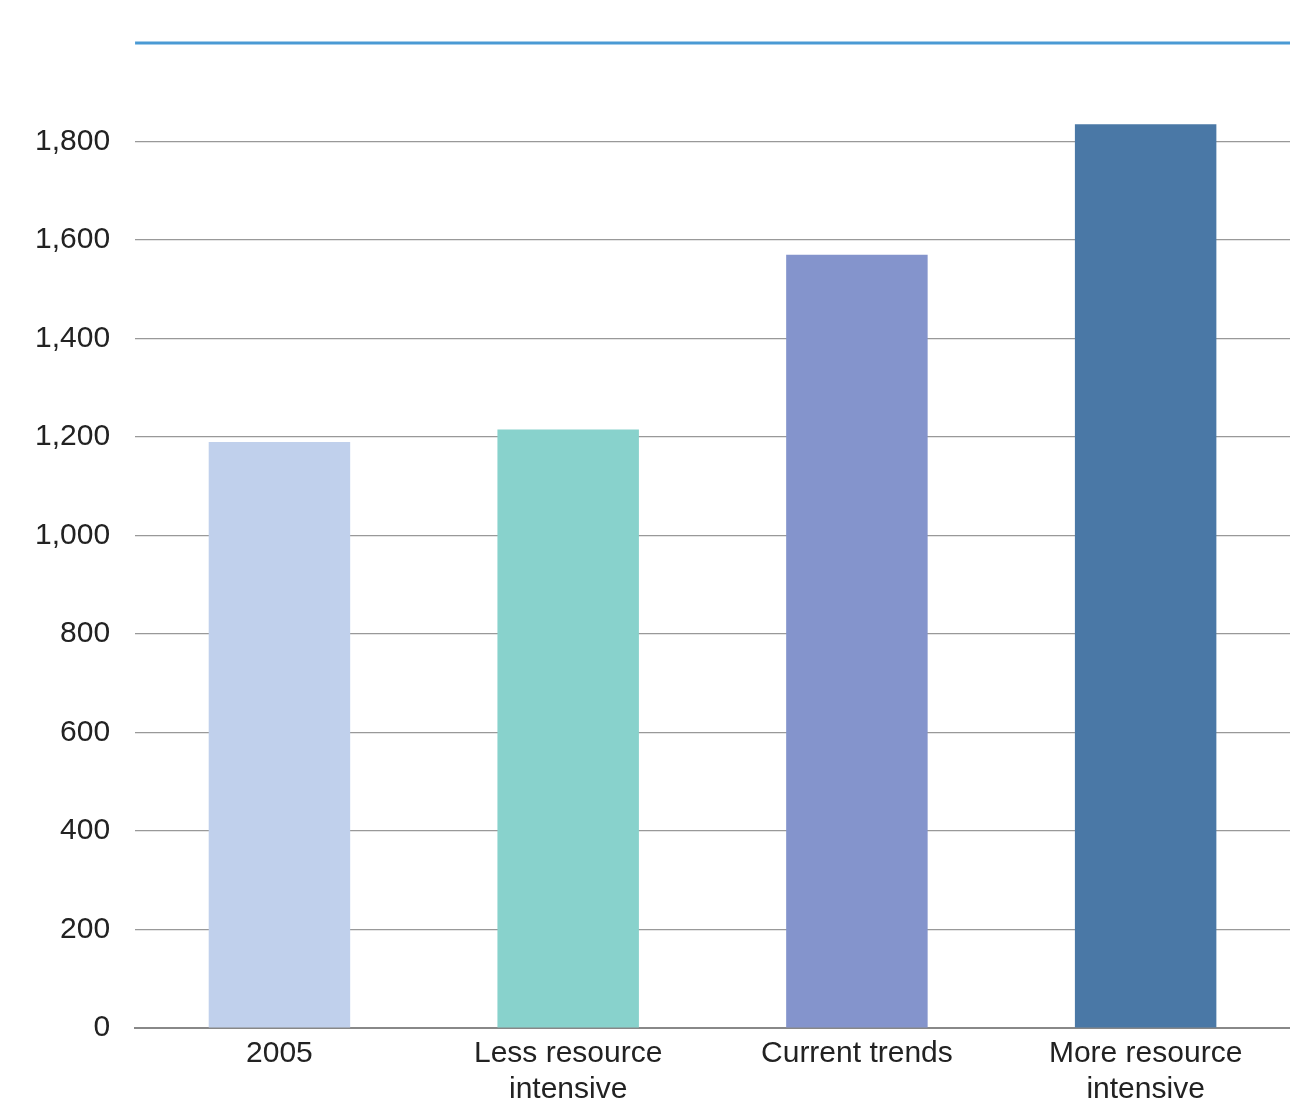 The width and height of the screenshot is (1290, 1120). Describe the element at coordinates (85, 927) in the screenshot. I see `y-tick-label: 200` at that location.